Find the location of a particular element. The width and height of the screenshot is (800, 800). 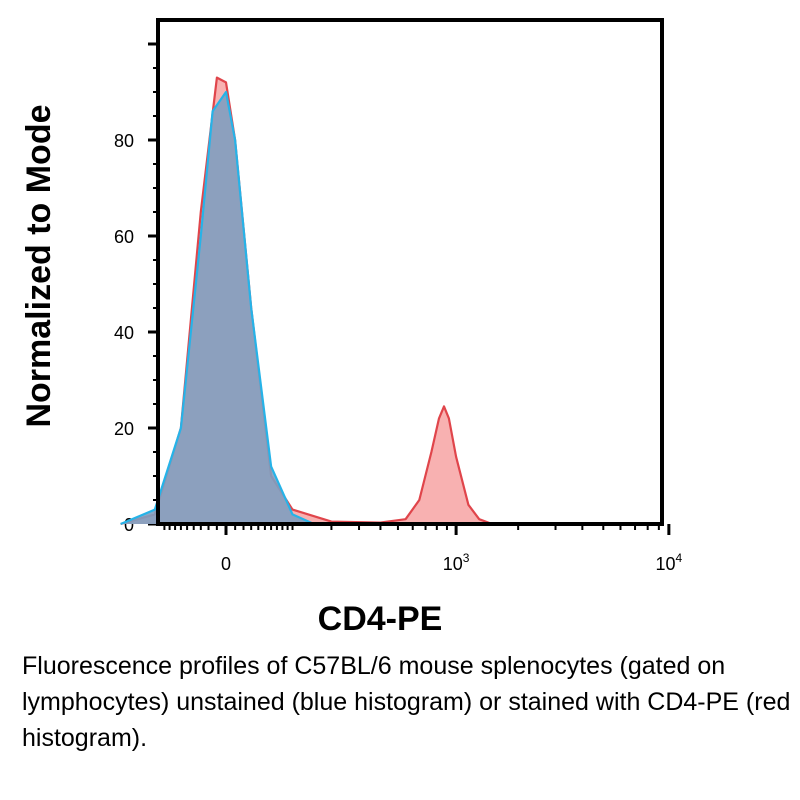

x-tick-label: 10⁴ is located at coordinates (669, 562).